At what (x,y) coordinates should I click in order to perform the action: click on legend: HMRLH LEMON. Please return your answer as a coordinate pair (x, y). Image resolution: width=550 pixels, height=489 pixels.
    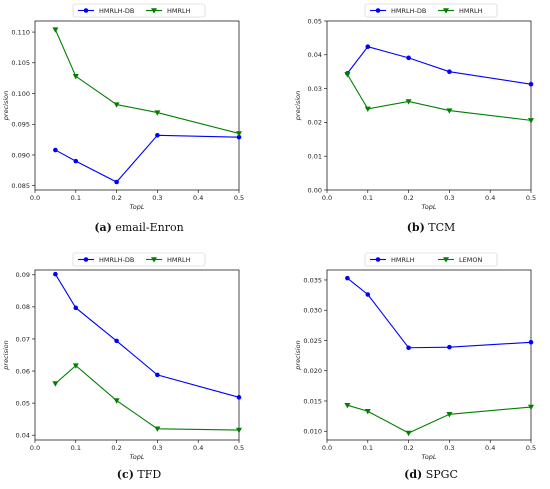
    Looking at the image, I should click on (431, 259).